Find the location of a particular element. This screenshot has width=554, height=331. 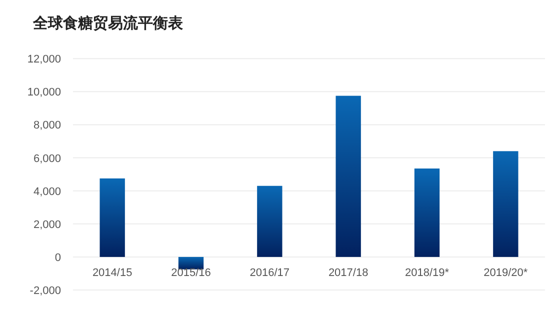

y-tick-label: 4,000 is located at coordinates (47, 192).